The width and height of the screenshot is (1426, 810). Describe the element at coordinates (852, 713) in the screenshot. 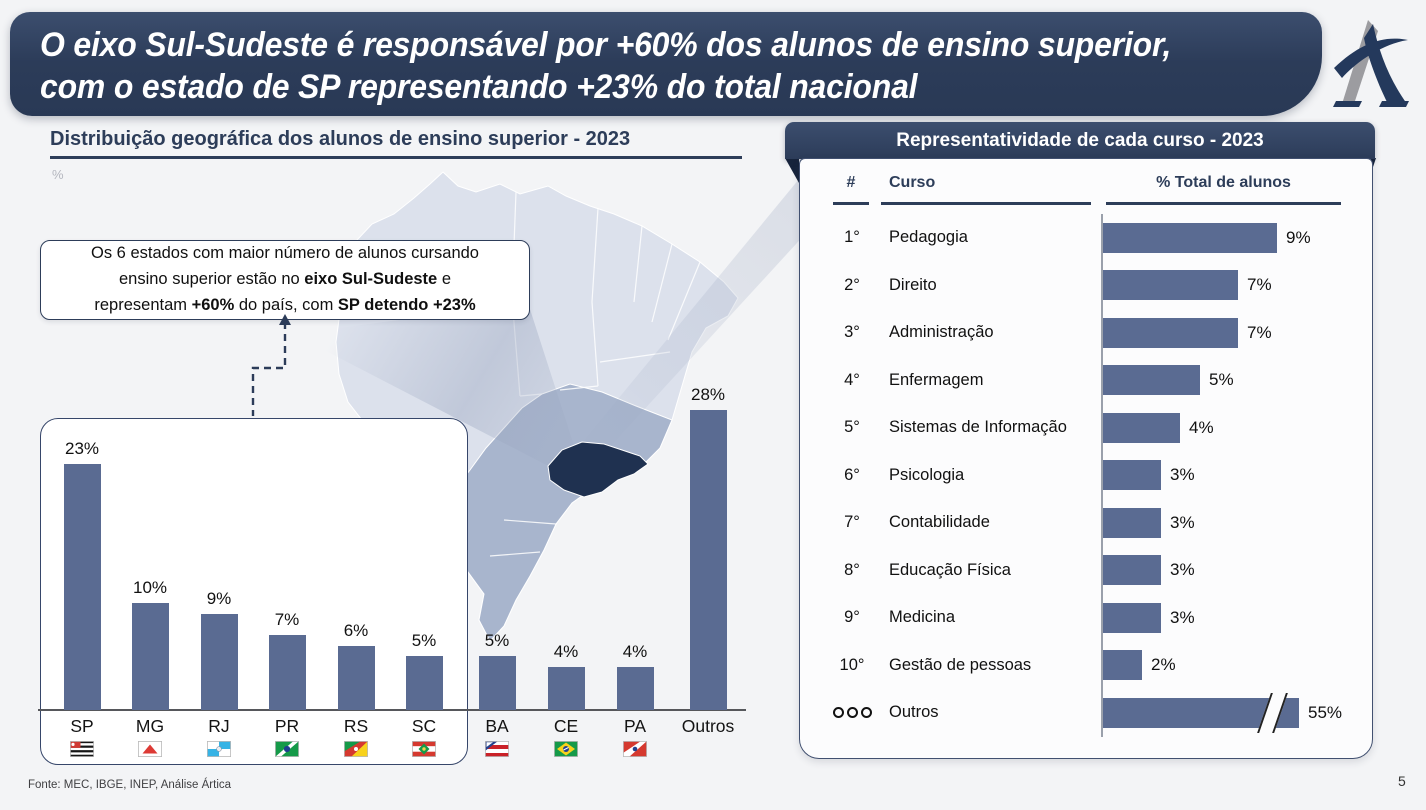

I see `outros-rank-dots-icon` at that location.